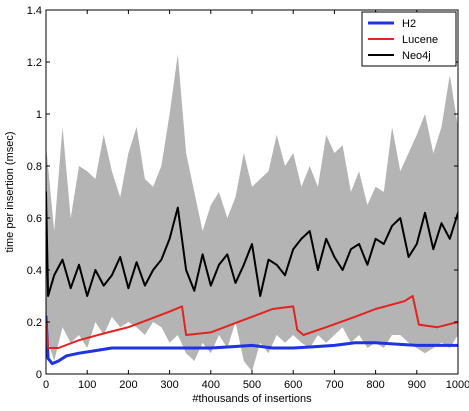 The image size is (469, 411). Describe the element at coordinates (39, 115) in the screenshot. I see `y-tick-label: 1` at that location.